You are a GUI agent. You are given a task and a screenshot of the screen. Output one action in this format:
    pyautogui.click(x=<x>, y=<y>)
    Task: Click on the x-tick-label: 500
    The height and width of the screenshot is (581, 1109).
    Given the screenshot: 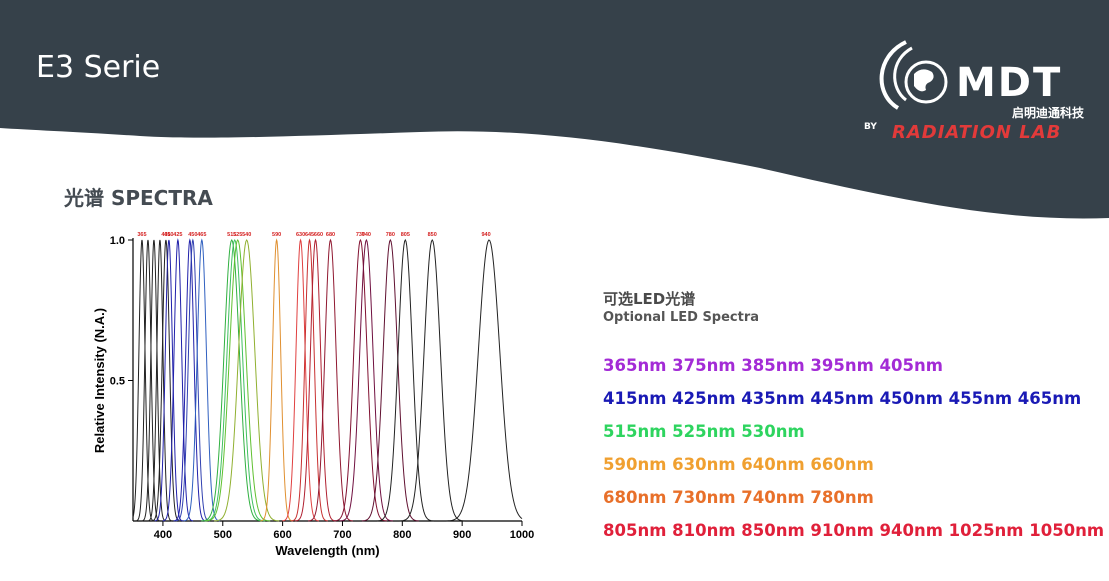 What is the action you would take?
    pyautogui.click(x=223, y=535)
    